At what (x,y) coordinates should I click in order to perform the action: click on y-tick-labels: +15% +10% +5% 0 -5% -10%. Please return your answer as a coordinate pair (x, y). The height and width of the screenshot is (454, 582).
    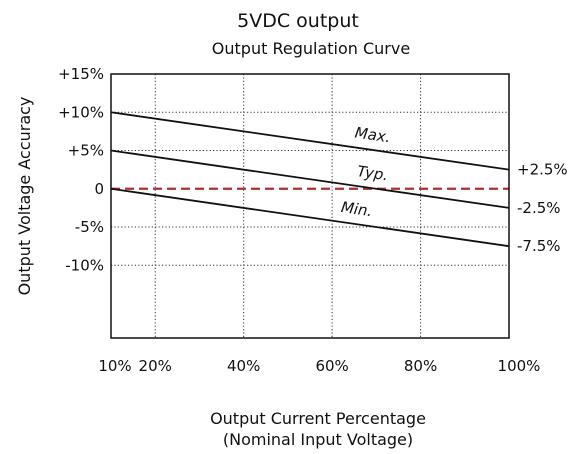
    Looking at the image, I should click on (81, 169).